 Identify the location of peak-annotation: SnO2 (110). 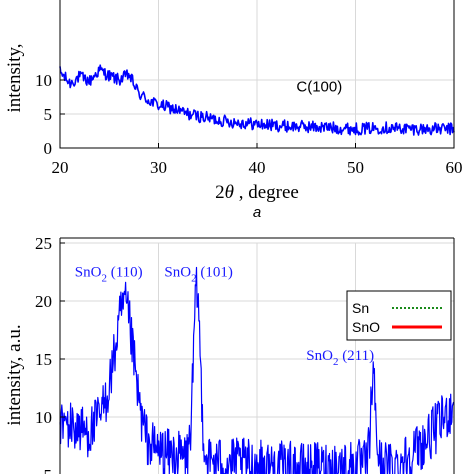
(109, 275).